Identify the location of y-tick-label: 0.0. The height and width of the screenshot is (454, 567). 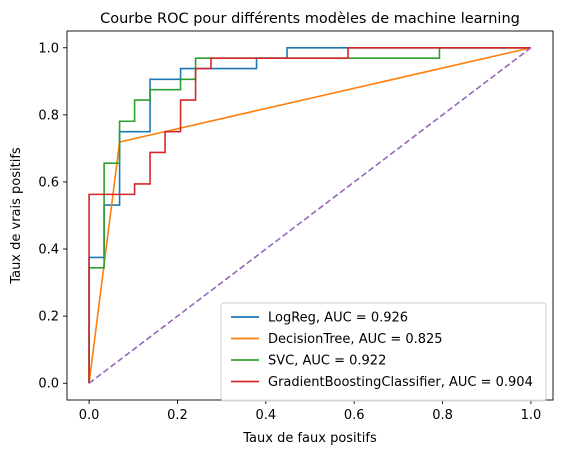
(48, 384).